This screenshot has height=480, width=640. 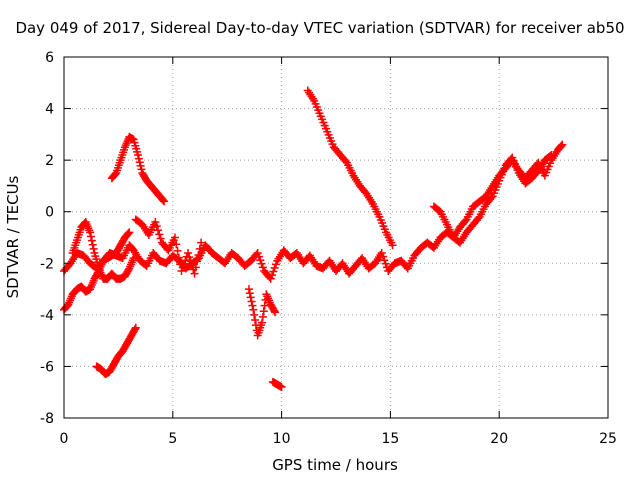 What do you see at coordinates (47, 367) in the screenshot?
I see `y-tick-label: -6` at bounding box center [47, 367].